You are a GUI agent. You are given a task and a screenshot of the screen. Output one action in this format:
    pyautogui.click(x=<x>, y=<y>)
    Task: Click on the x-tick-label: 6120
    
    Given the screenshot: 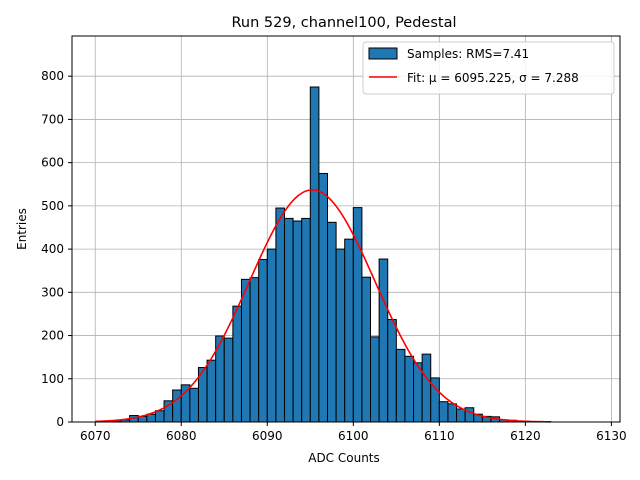 What is the action you would take?
    pyautogui.click(x=525, y=436)
    